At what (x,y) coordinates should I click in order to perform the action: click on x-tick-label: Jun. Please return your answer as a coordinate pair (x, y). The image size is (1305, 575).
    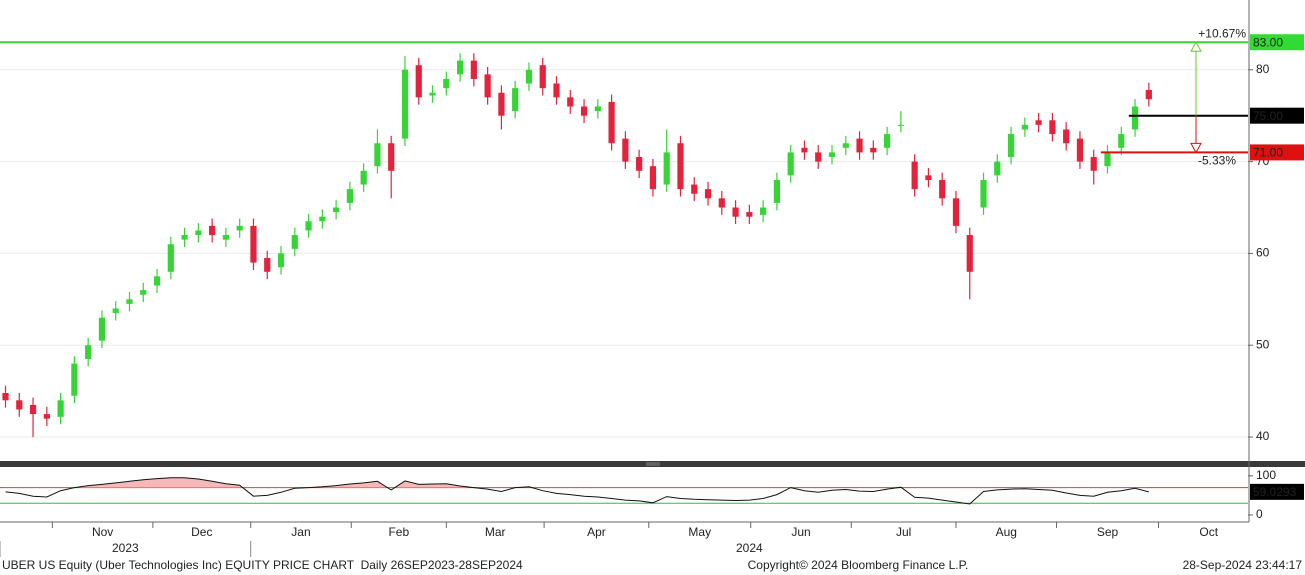
    Looking at the image, I should click on (800, 532).